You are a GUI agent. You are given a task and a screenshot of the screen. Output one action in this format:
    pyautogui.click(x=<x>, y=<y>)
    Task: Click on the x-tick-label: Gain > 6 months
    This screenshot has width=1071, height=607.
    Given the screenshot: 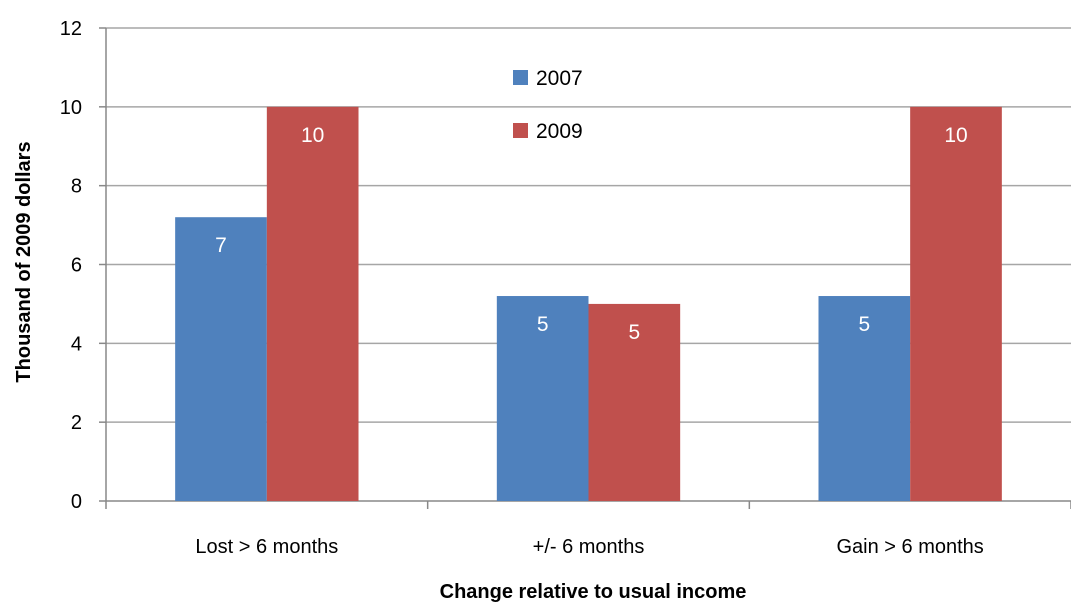 What is the action you would take?
    pyautogui.click(x=910, y=547)
    